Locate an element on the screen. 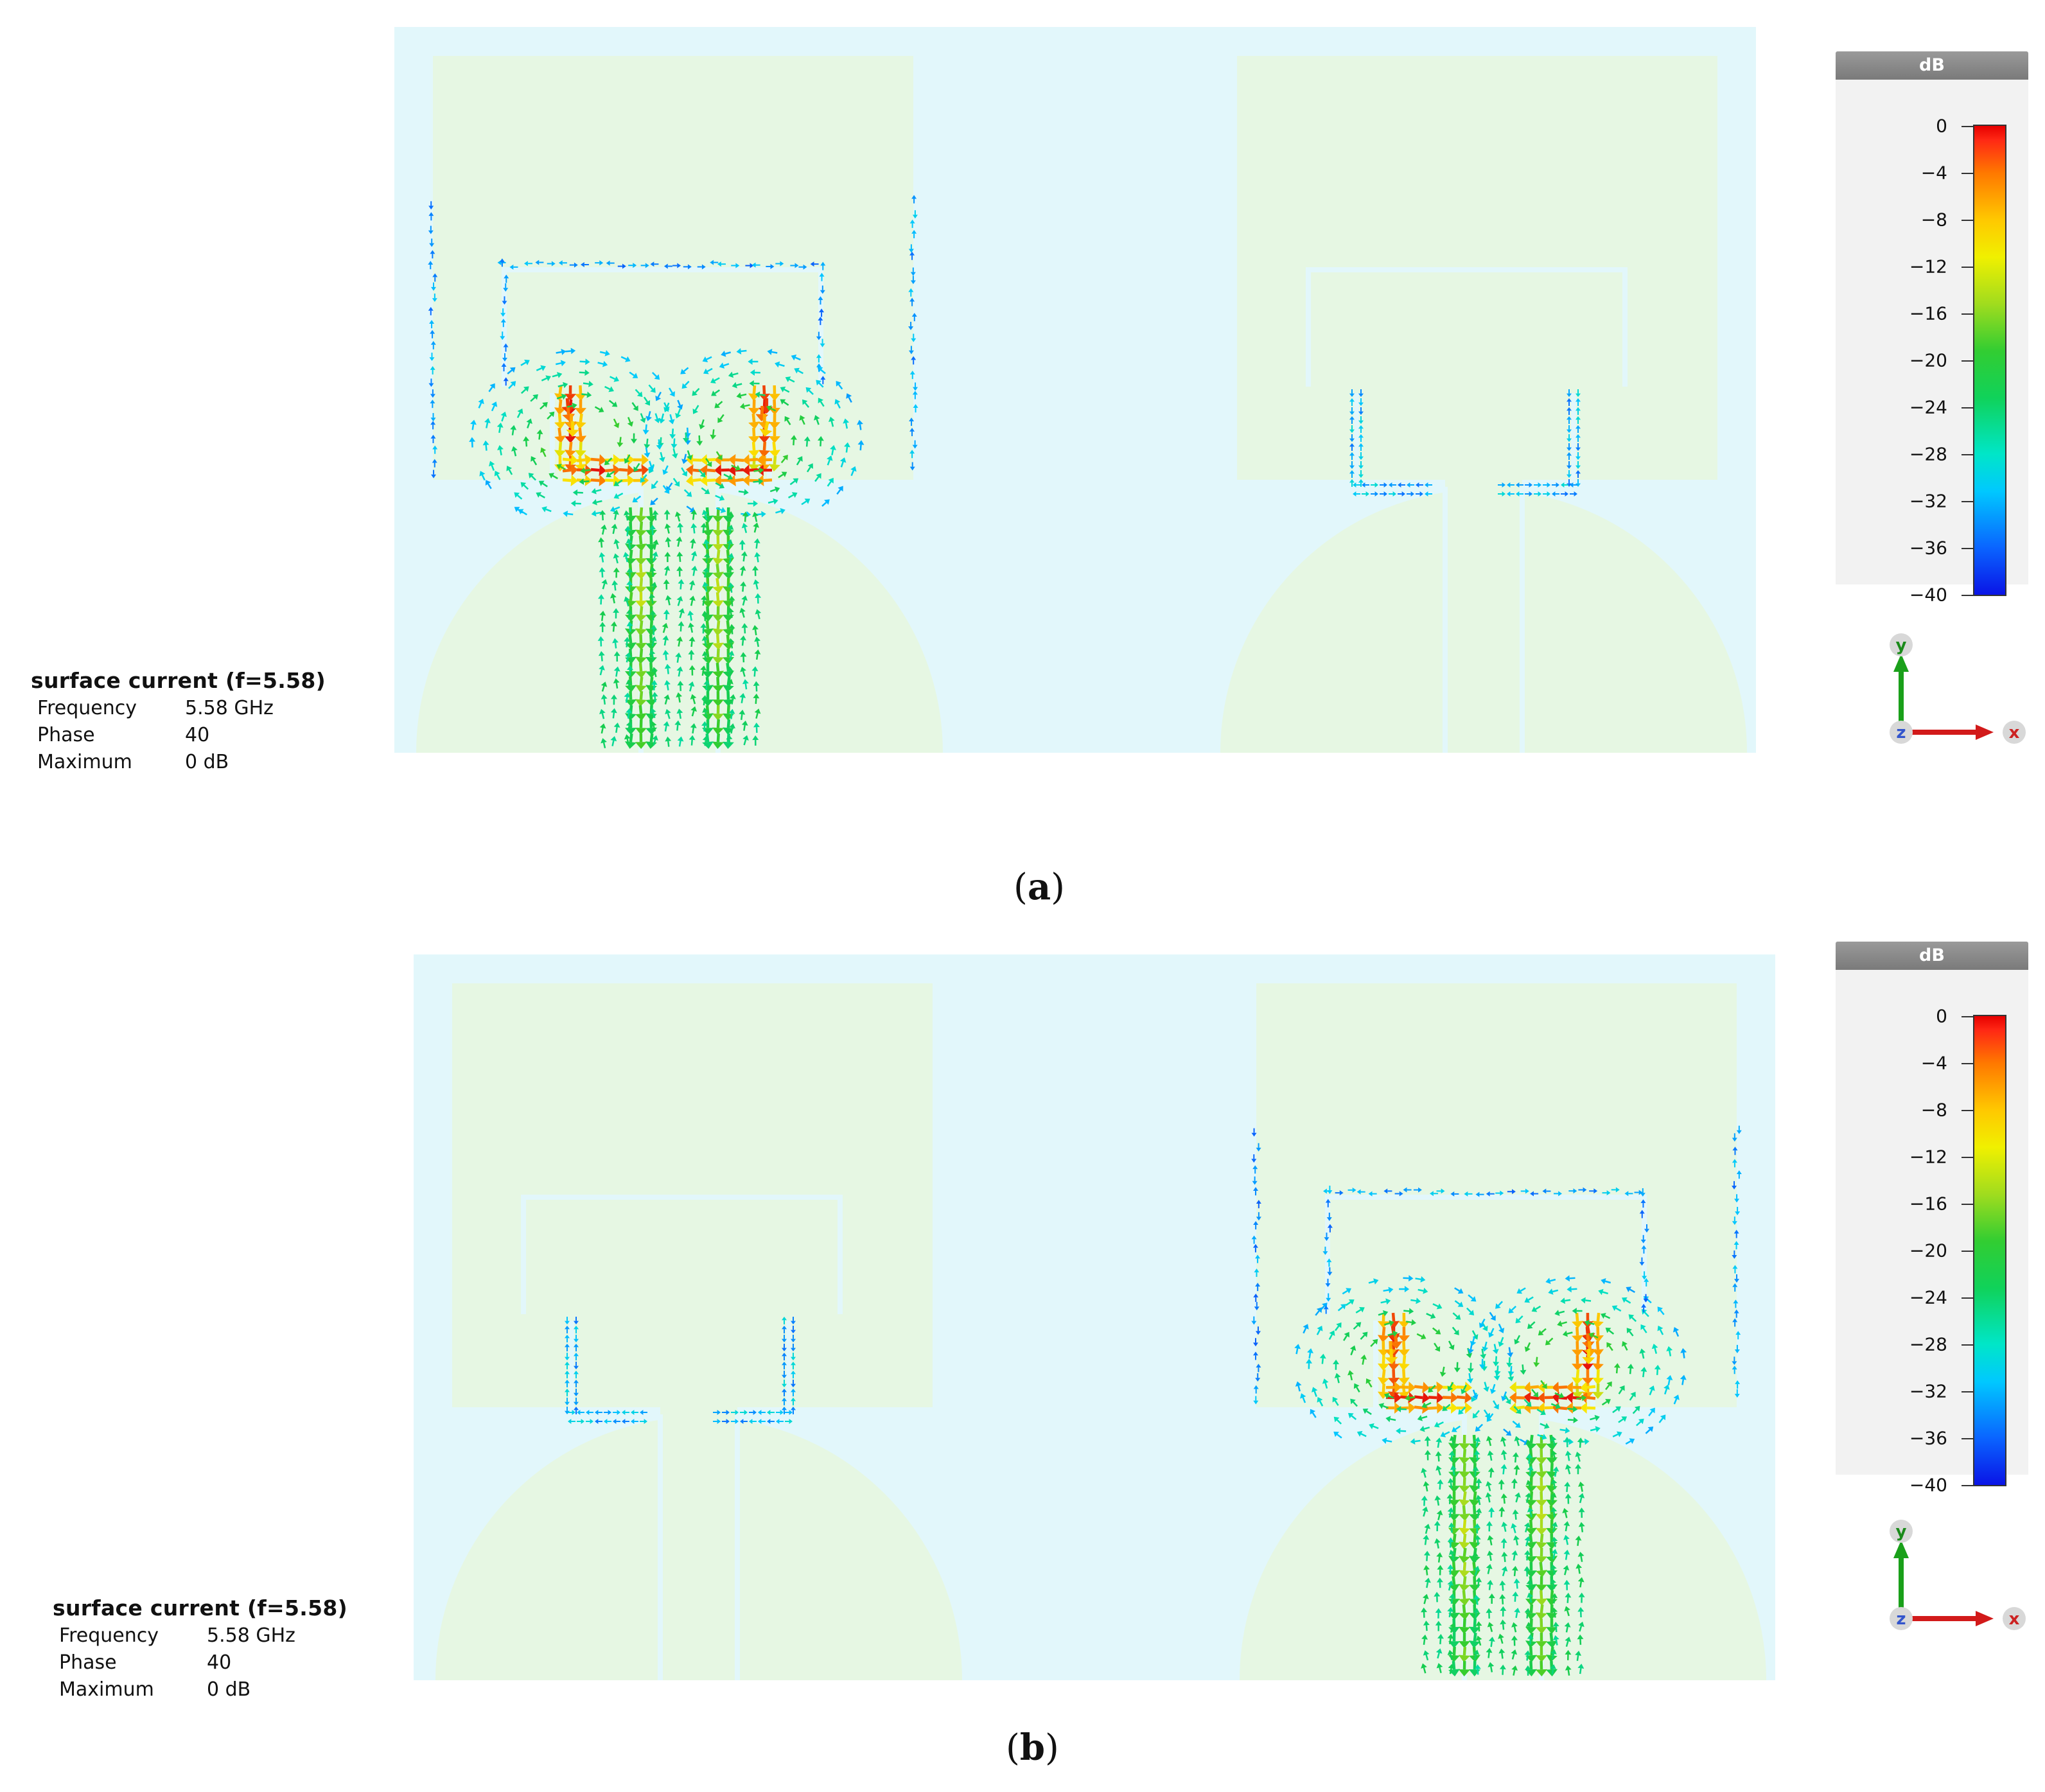  x-axis-label: x is located at coordinates (2014, 1619).